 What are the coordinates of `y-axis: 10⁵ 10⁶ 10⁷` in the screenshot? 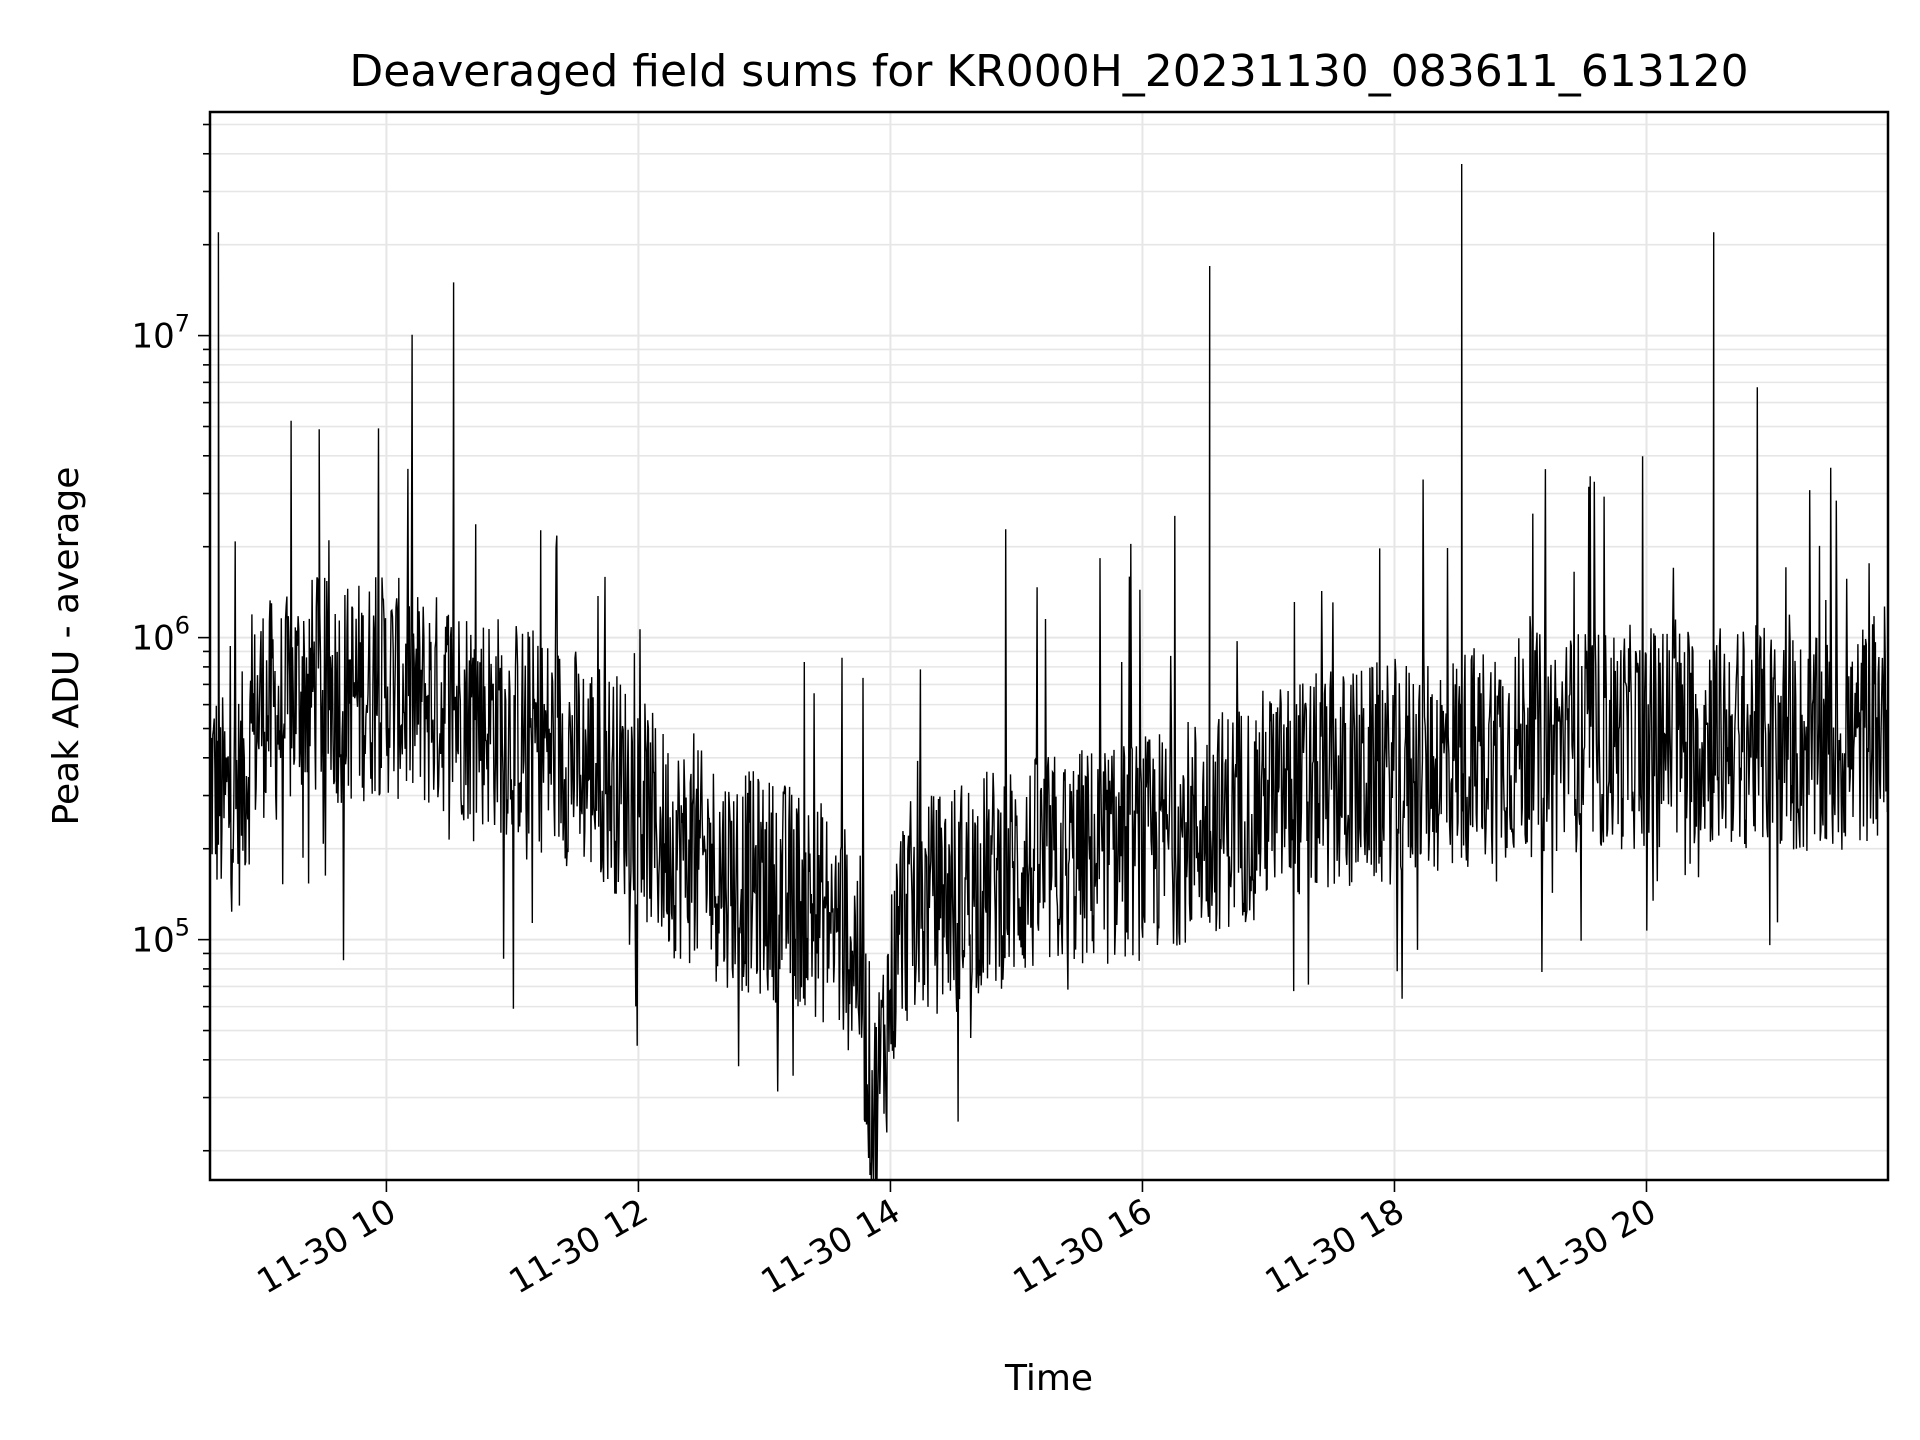 It's located at (170, 637).